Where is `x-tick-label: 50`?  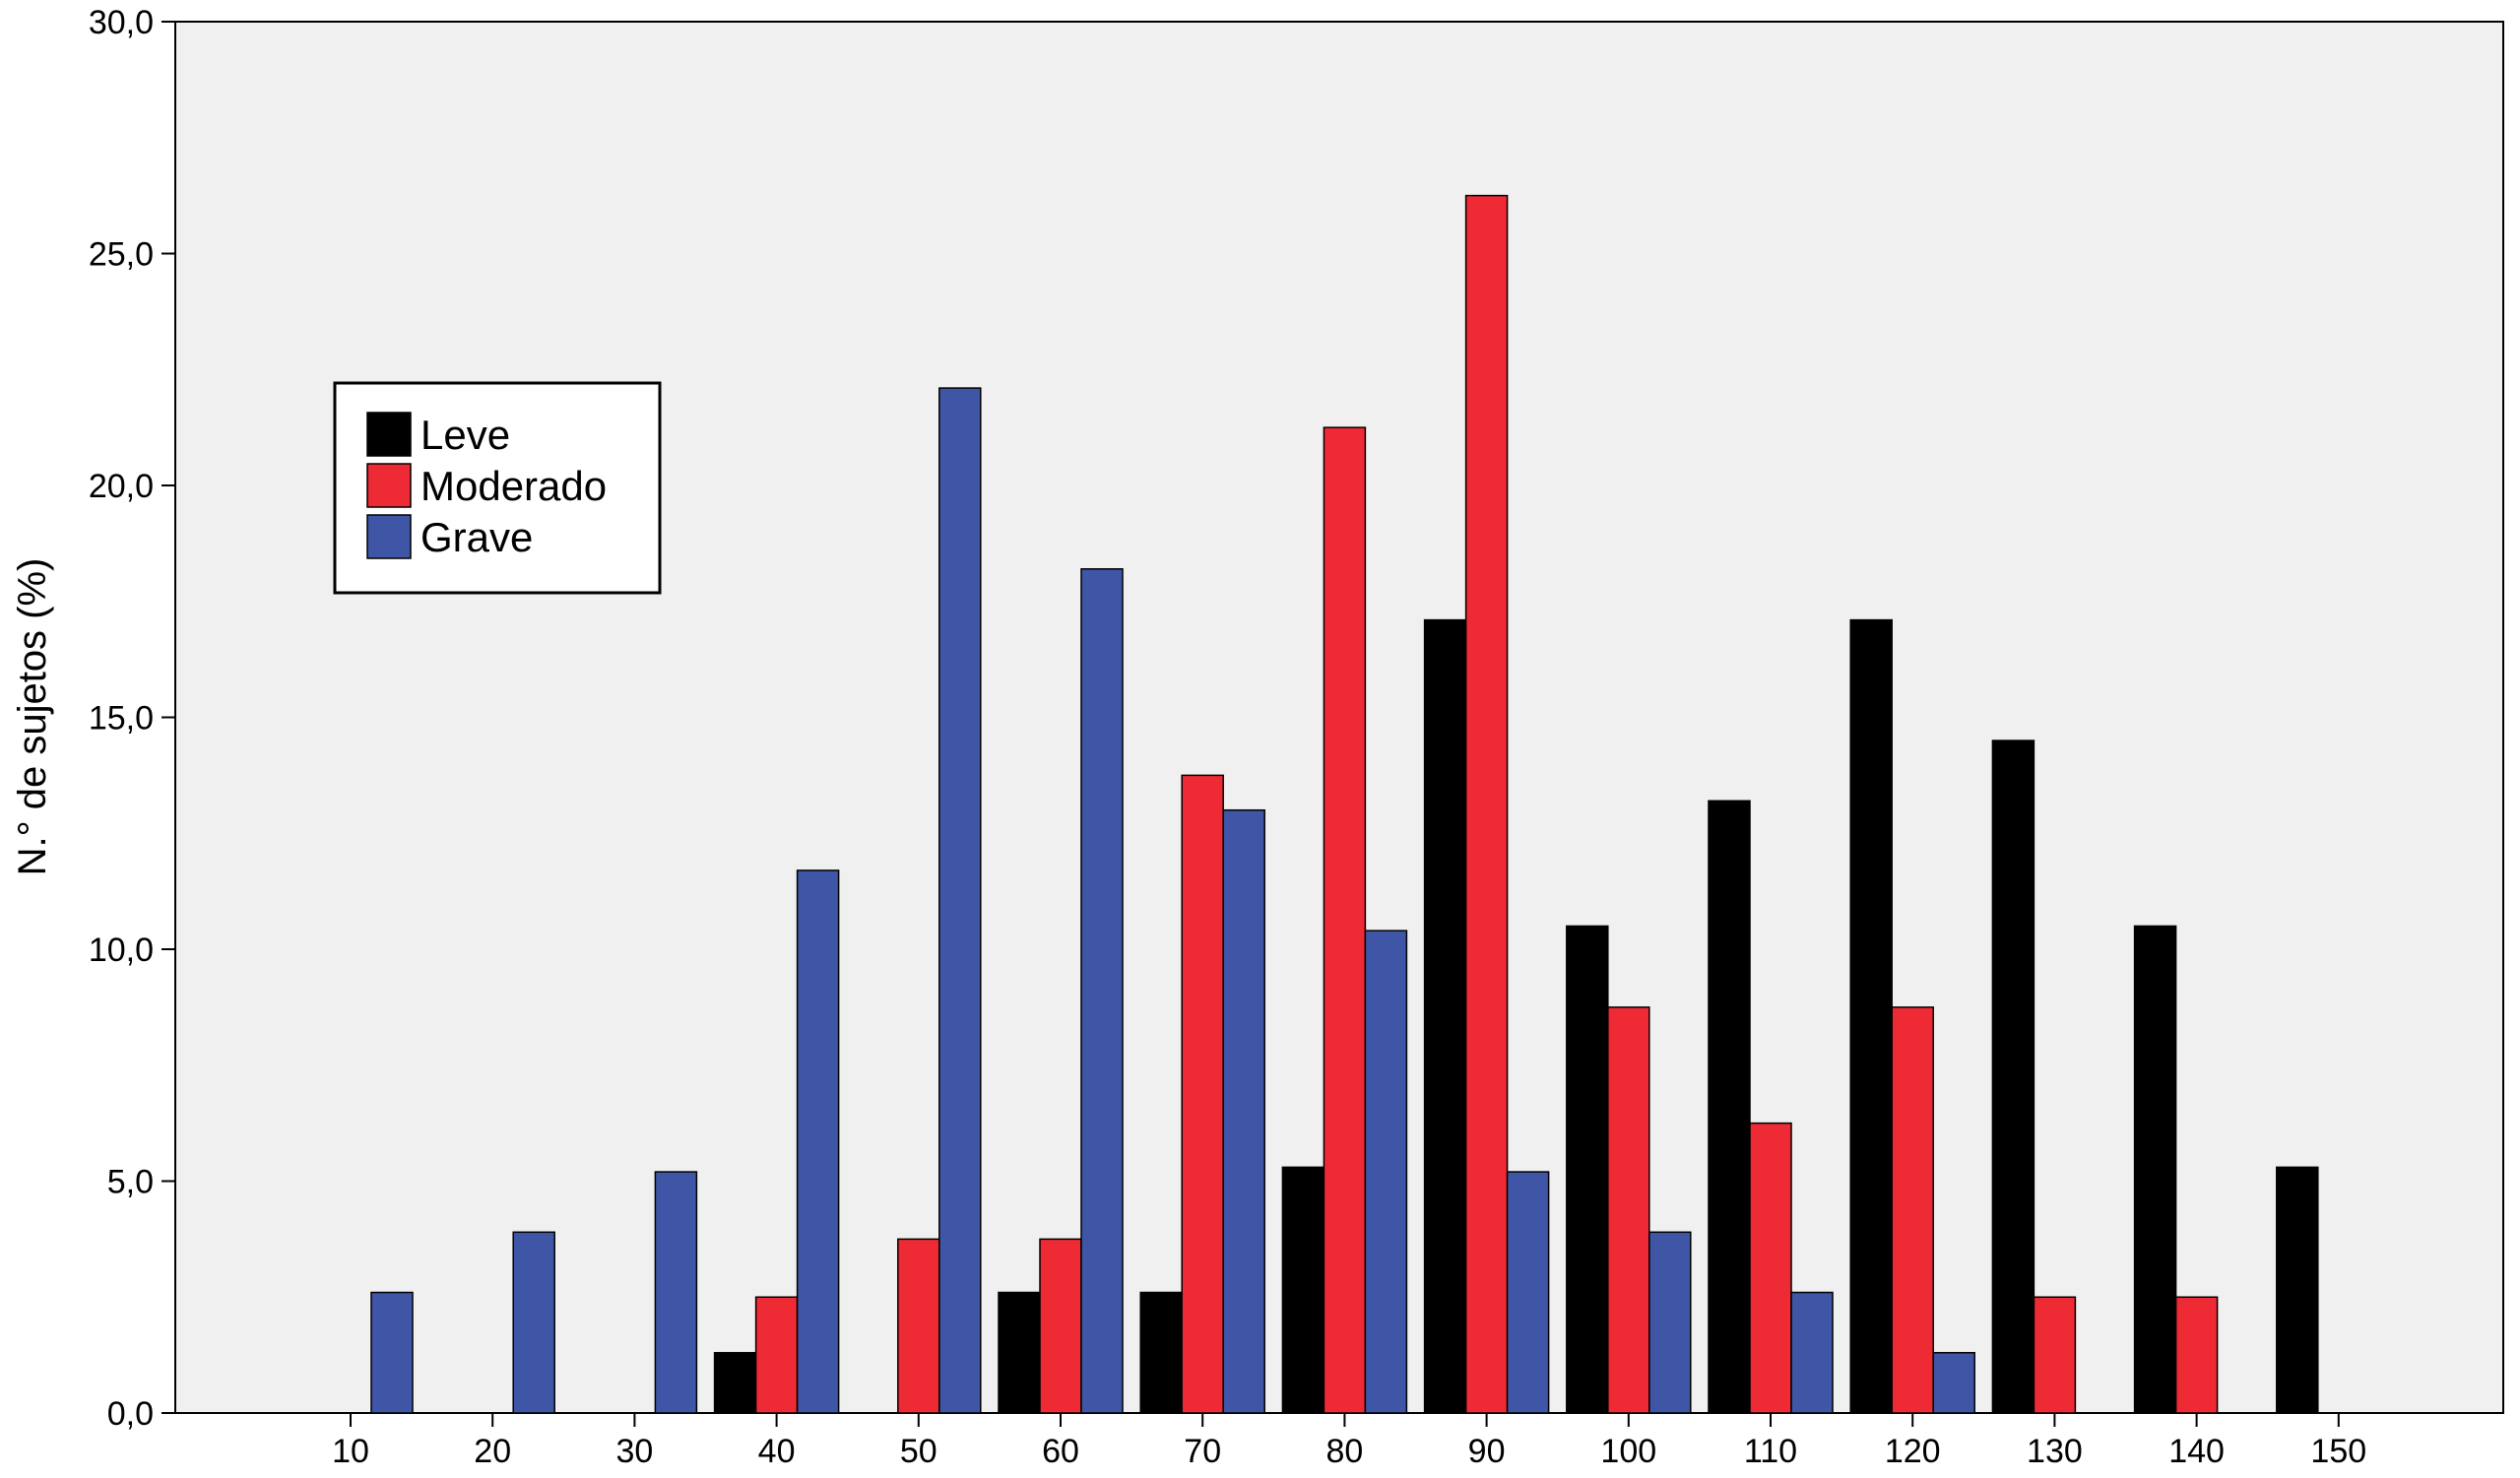
x-tick-label: 50 is located at coordinates (918, 1451).